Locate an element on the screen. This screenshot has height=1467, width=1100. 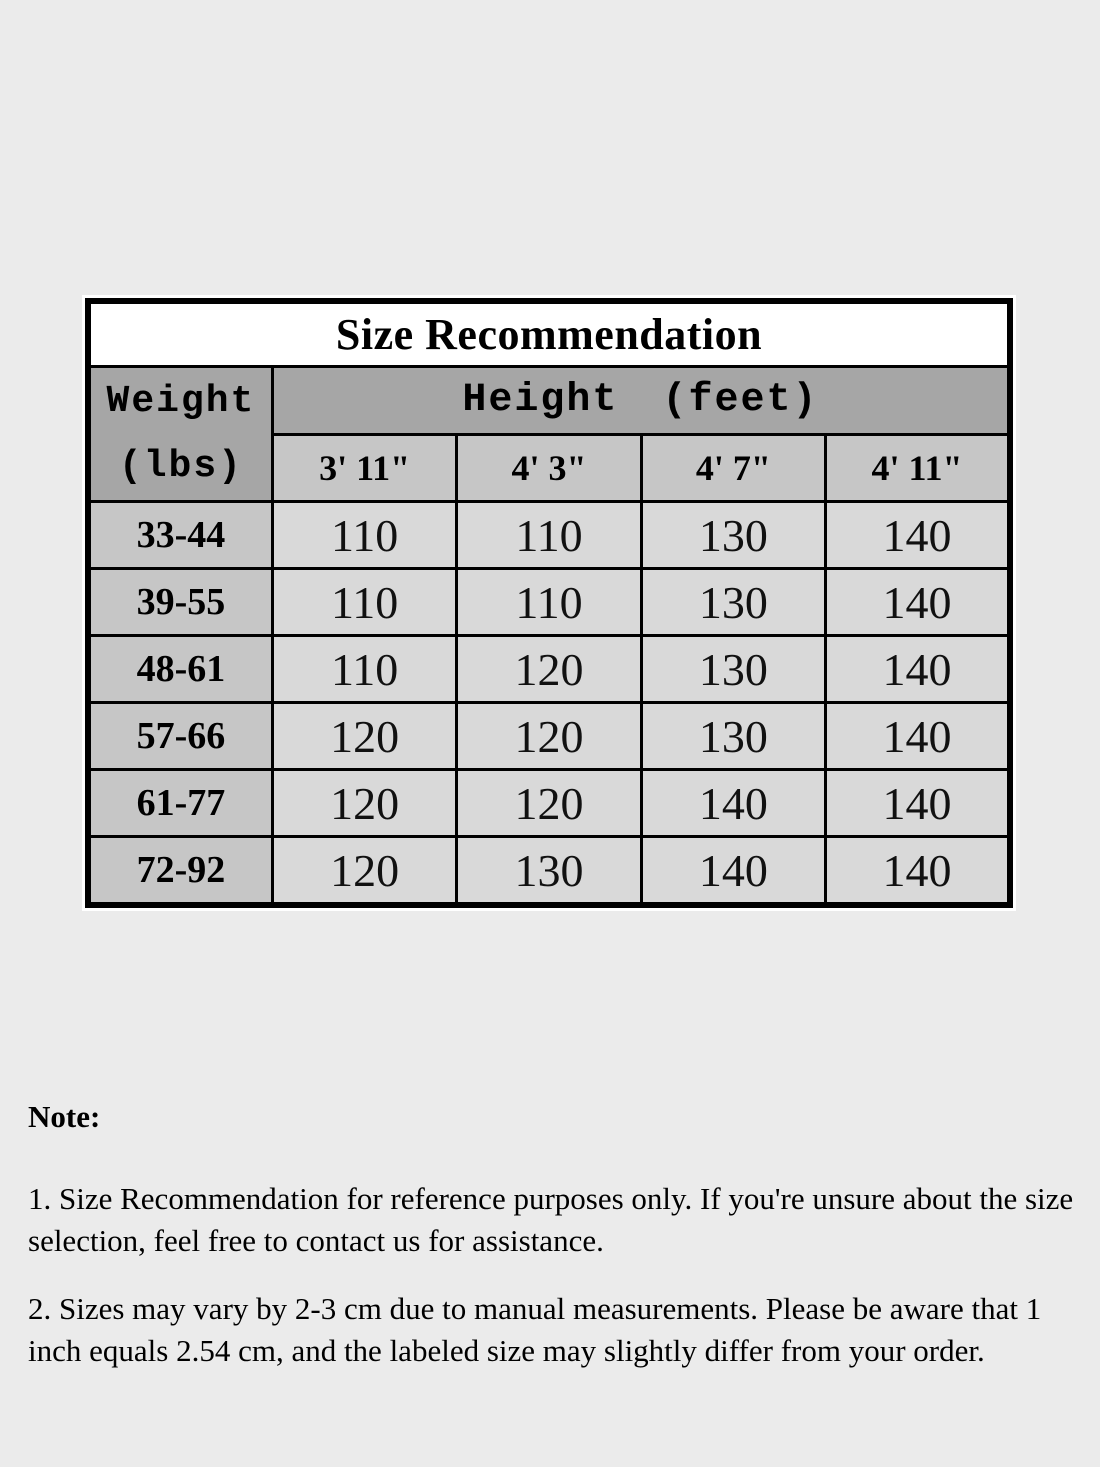
height-col-header-3: 4' 11" is located at coordinates (918, 468).